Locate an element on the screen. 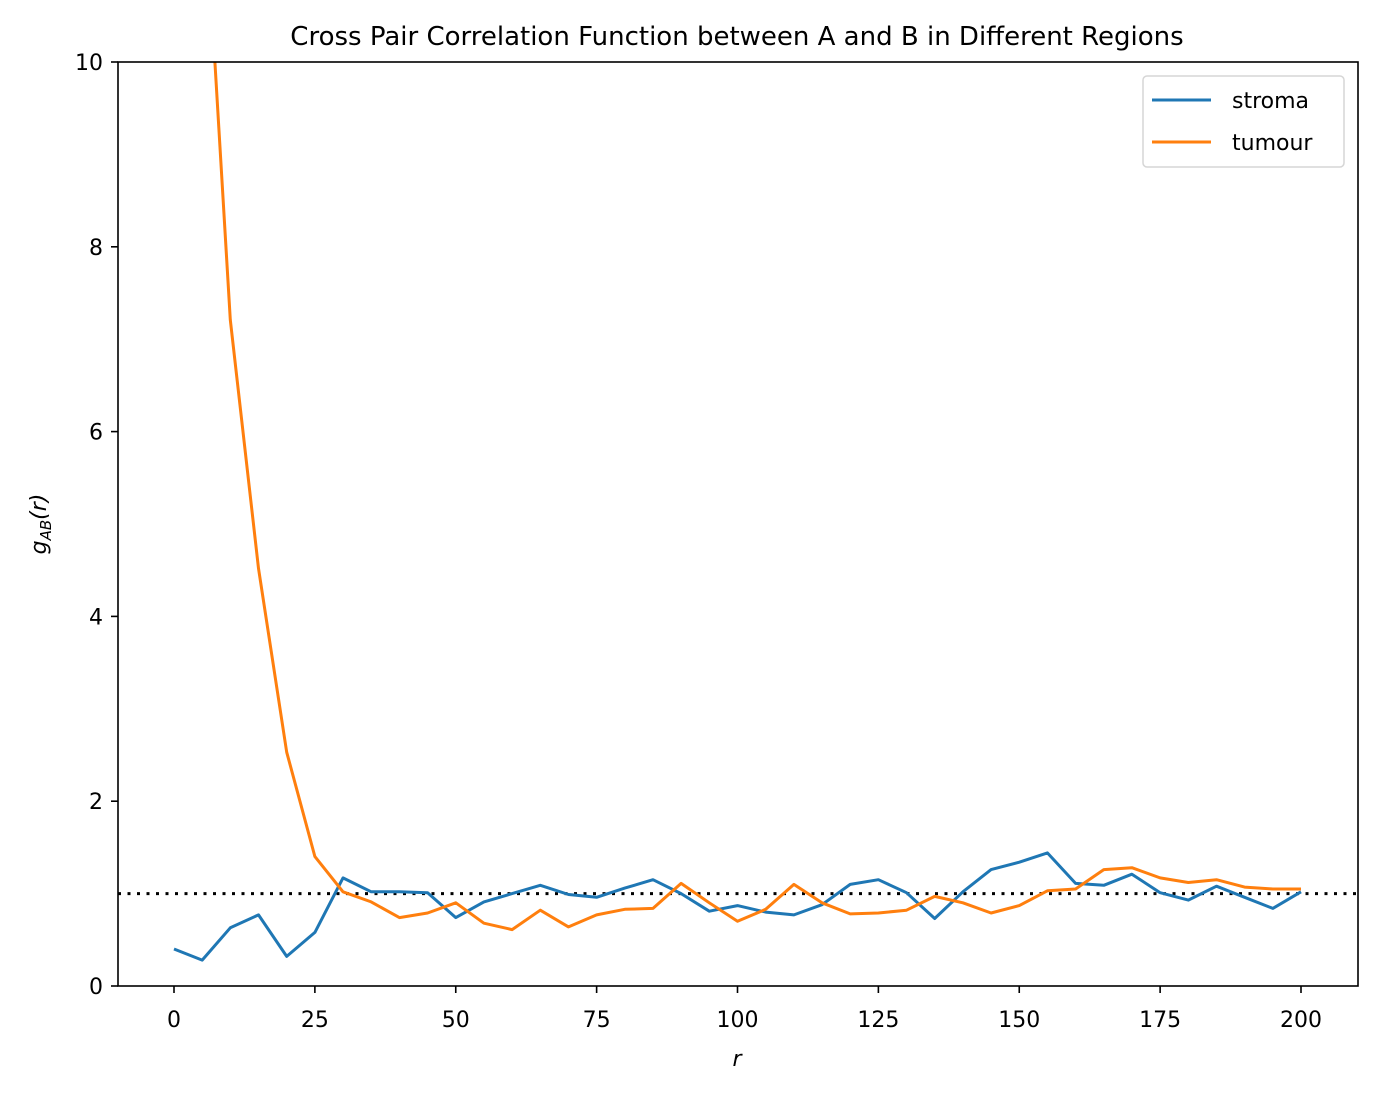 The image size is (1377, 1093). series-line-stroma is located at coordinates (737, 906).